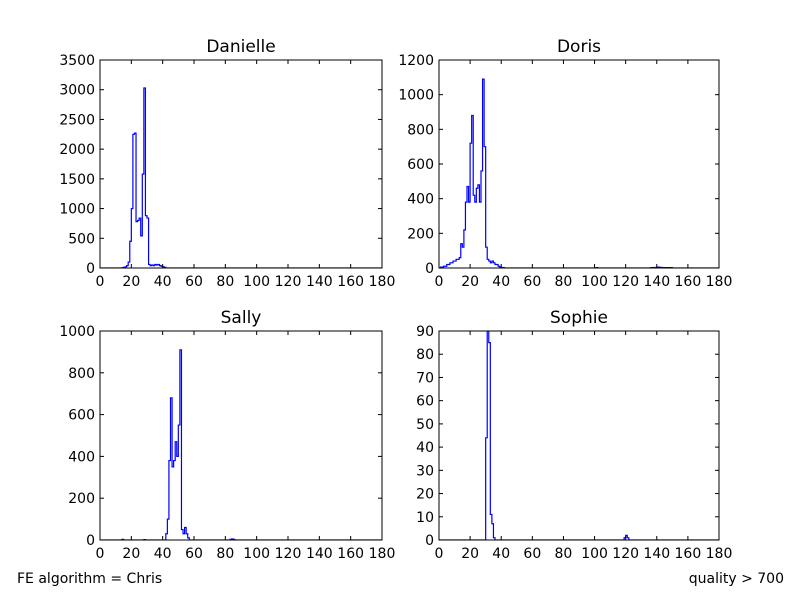 The width and height of the screenshot is (800, 600). What do you see at coordinates (425, 518) in the screenshot?
I see `y-tick-label: 10` at bounding box center [425, 518].